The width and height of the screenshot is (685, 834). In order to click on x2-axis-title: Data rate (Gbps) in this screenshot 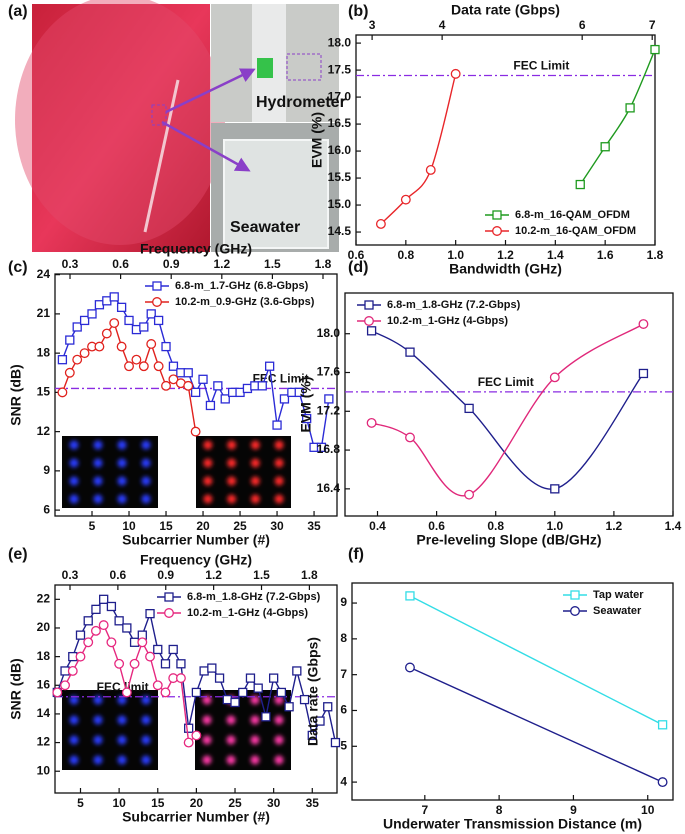, I will do `click(505, 10)`.